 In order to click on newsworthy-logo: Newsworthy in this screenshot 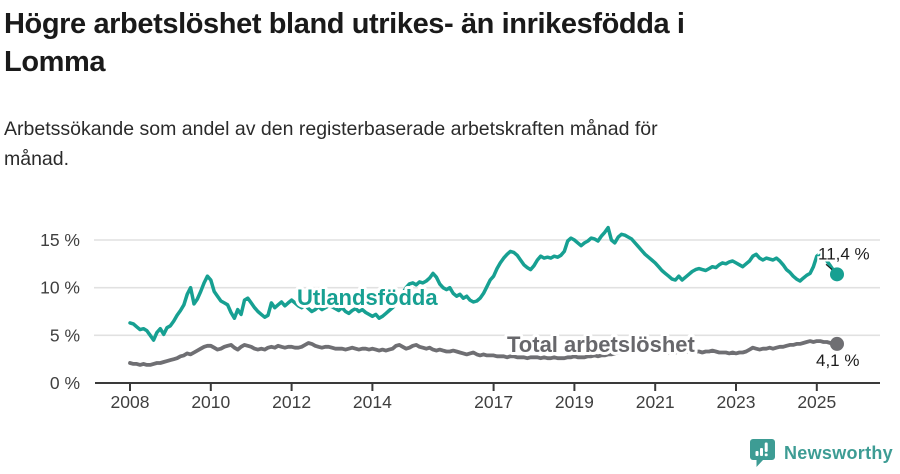, I will do `click(821, 453)`.